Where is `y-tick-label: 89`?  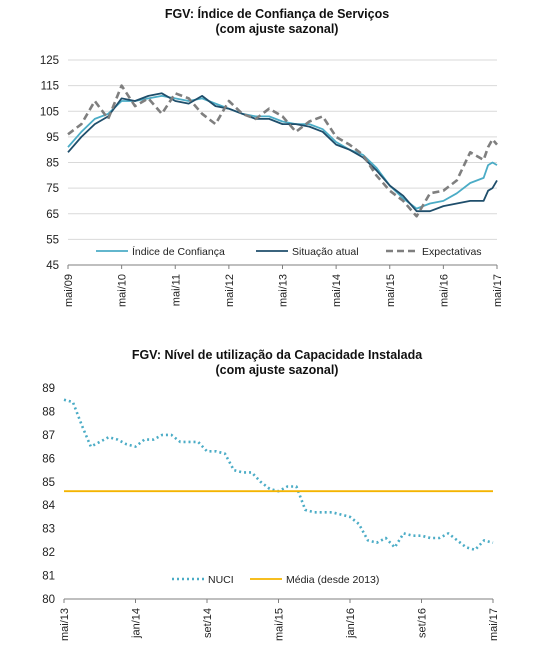
y-tick-label: 89 is located at coordinates (48, 389).